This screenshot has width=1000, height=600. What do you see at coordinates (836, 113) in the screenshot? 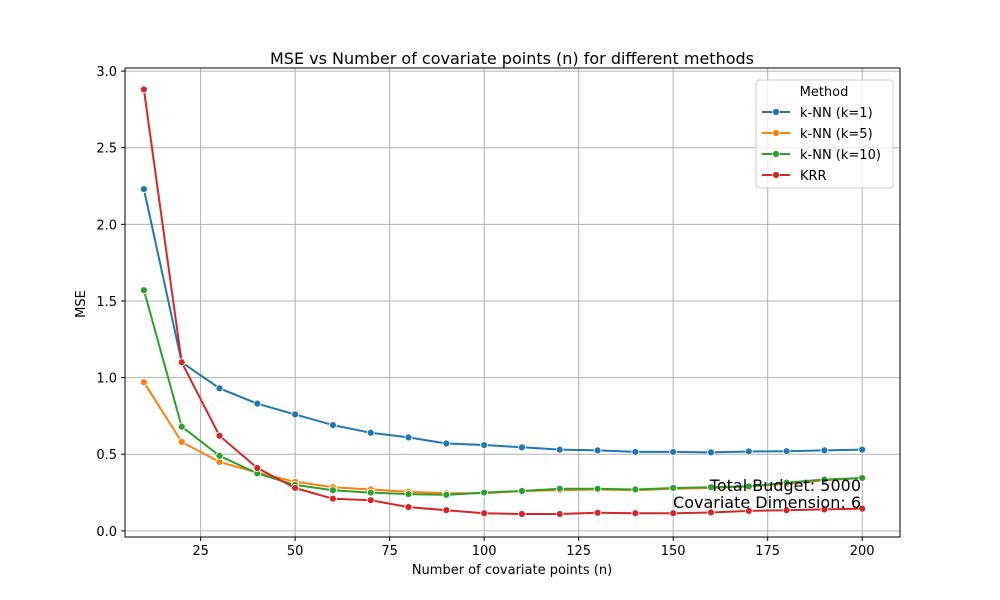
I see `legend-label: k-NN (k=1)` at bounding box center [836, 113].